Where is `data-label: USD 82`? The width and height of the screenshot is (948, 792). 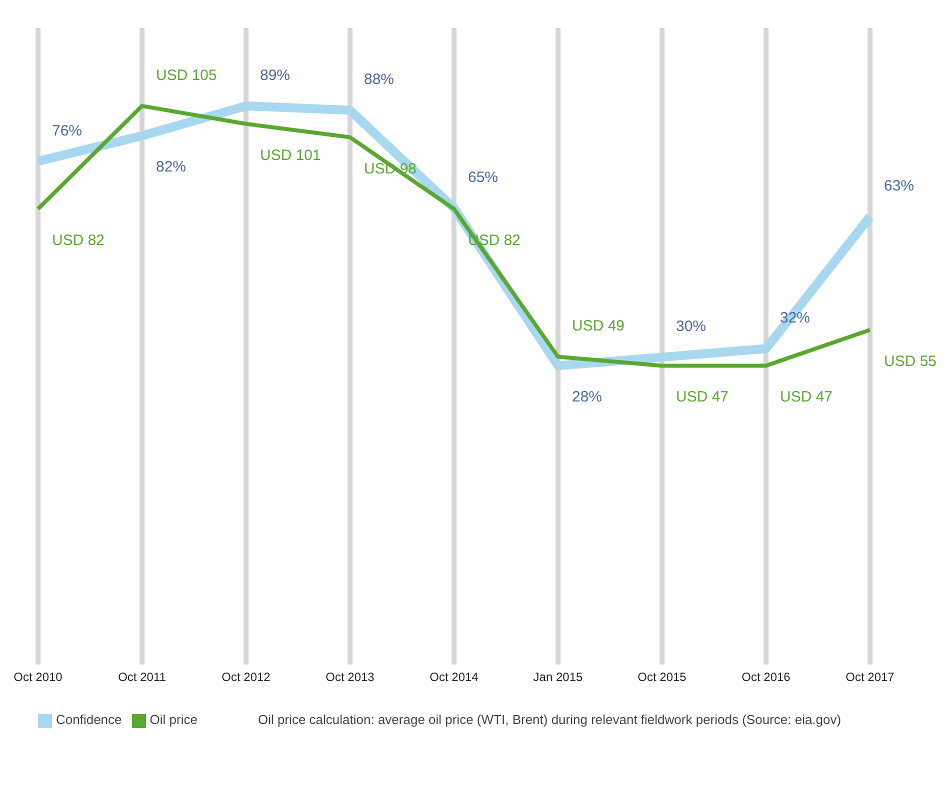
data-label: USD 82 is located at coordinates (78, 240).